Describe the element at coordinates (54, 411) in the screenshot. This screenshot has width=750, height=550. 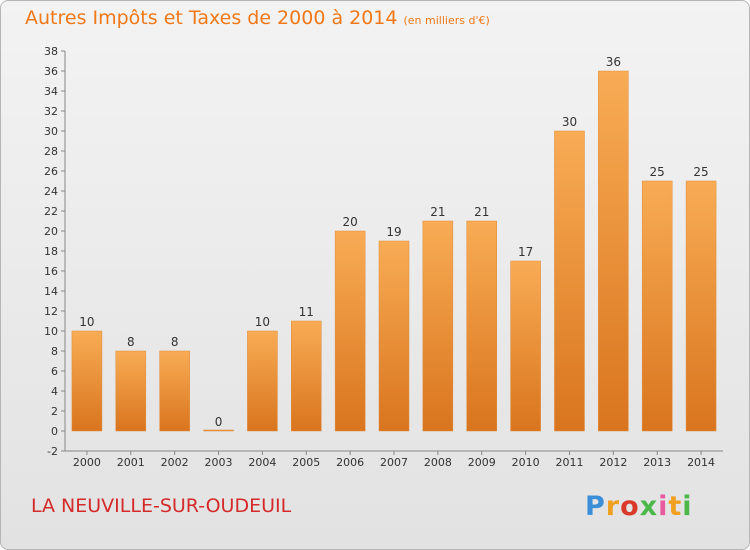
I see `y-tick-label: 2` at that location.